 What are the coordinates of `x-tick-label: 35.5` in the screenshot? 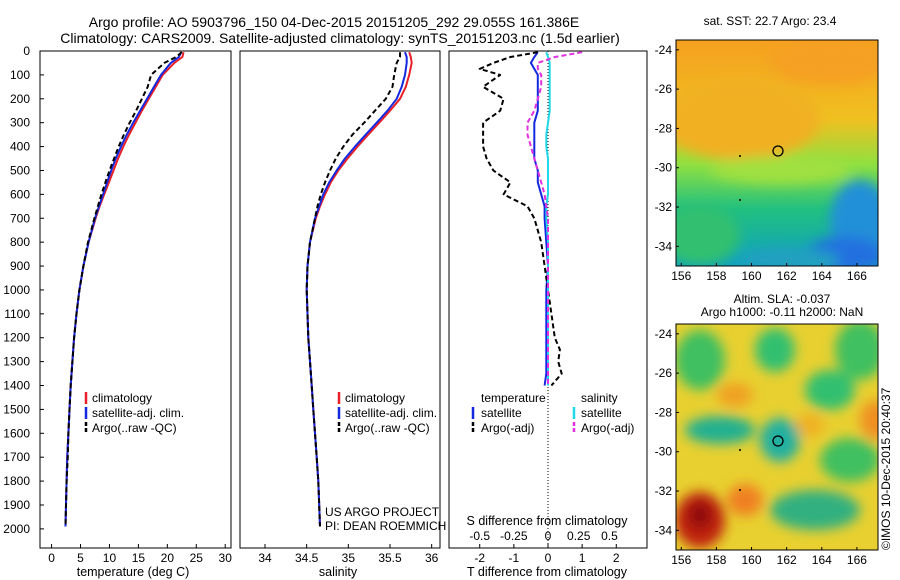 It's located at (390, 558).